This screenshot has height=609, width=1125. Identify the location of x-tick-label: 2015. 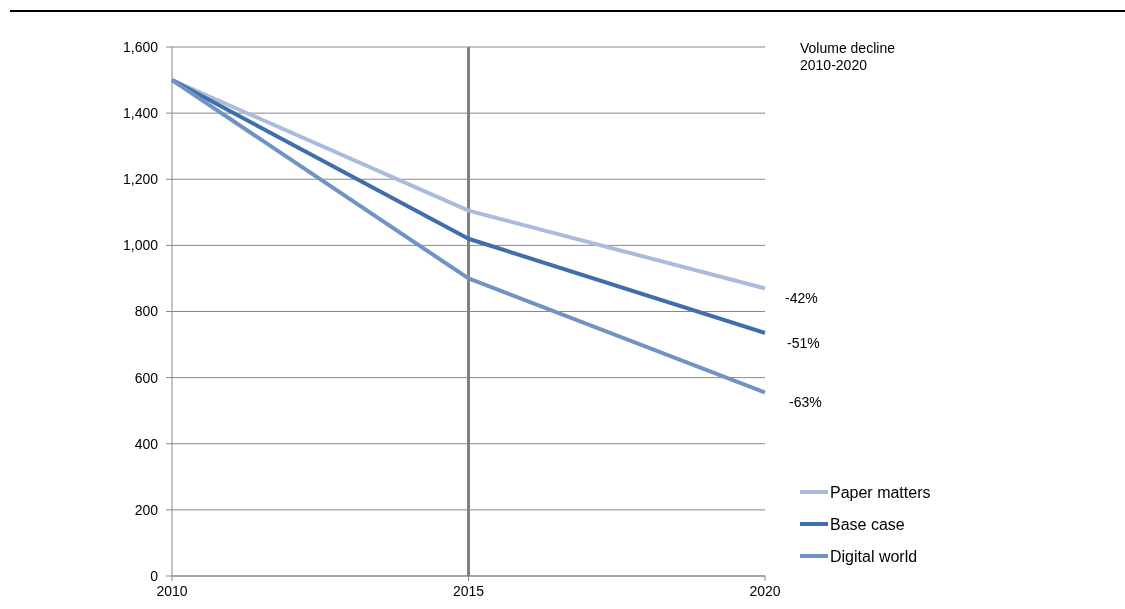
(468, 591).